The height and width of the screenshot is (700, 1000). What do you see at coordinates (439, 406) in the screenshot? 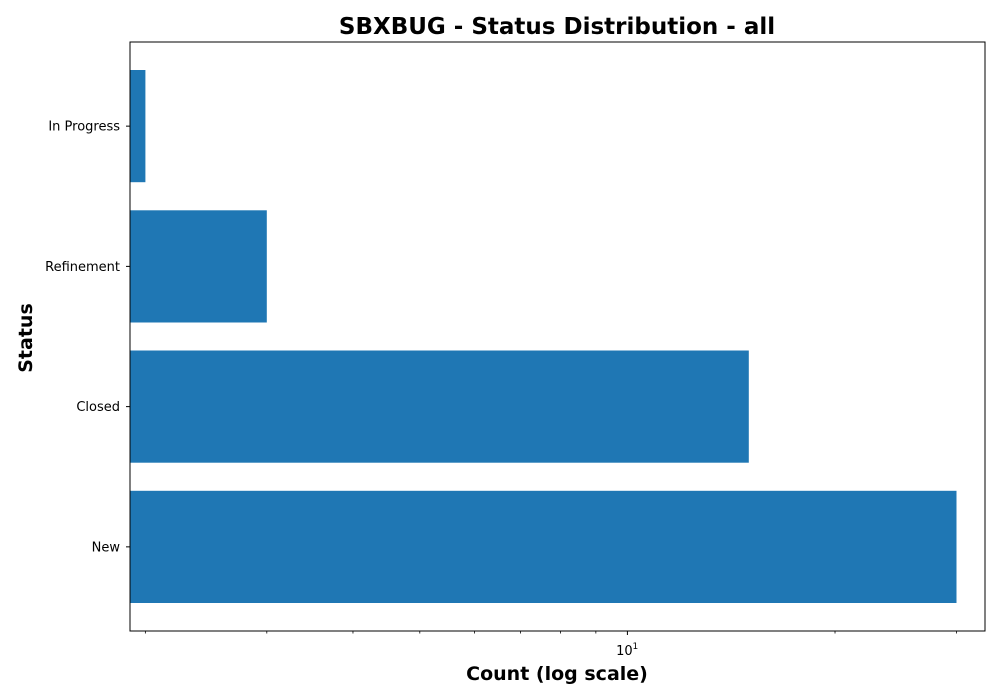
I see `bar-closed` at bounding box center [439, 406].